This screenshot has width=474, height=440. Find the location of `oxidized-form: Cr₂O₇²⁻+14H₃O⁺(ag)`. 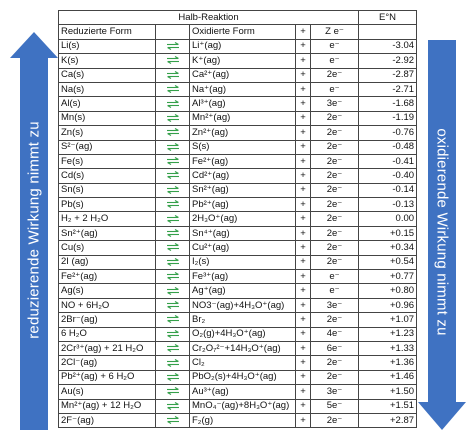

oxidized-form: Cr₂O₇²⁻+14H₃O⁺(ag) is located at coordinates (242, 348).